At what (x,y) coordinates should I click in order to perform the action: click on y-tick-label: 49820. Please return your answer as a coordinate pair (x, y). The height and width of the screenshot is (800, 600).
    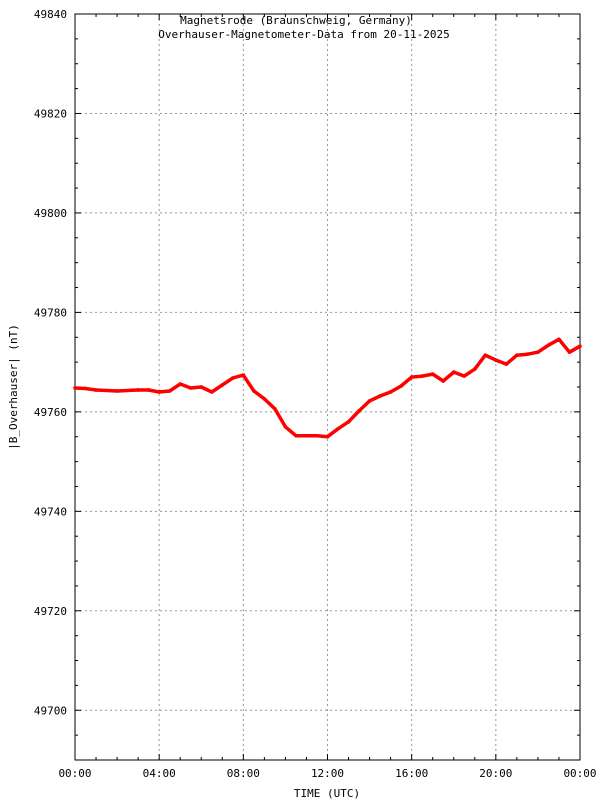
    Looking at the image, I should click on (50, 113).